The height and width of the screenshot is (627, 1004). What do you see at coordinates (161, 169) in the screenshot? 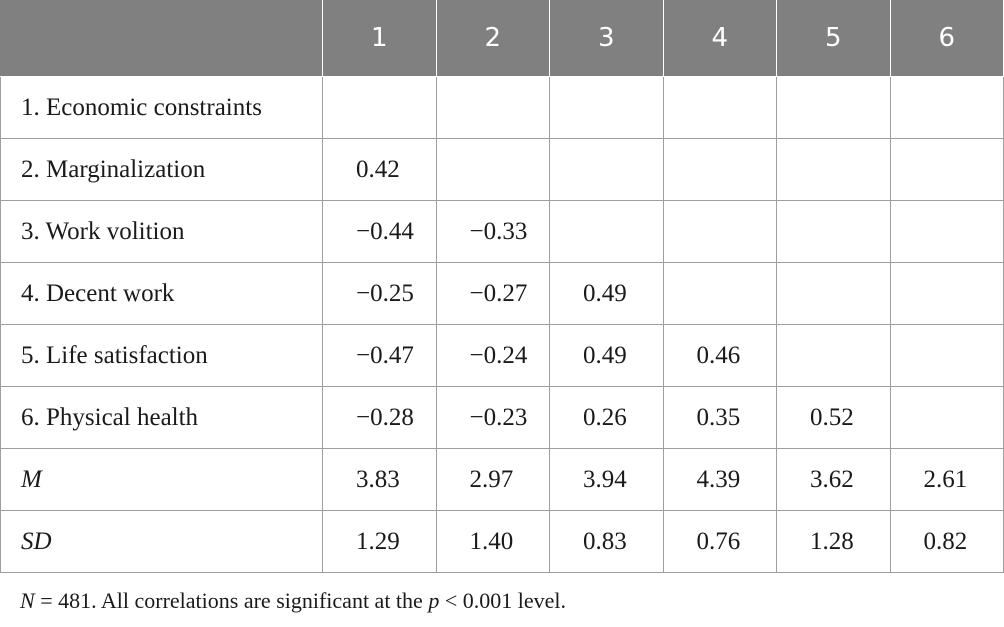
I see `row-label: 2. Marginalization` at bounding box center [161, 169].